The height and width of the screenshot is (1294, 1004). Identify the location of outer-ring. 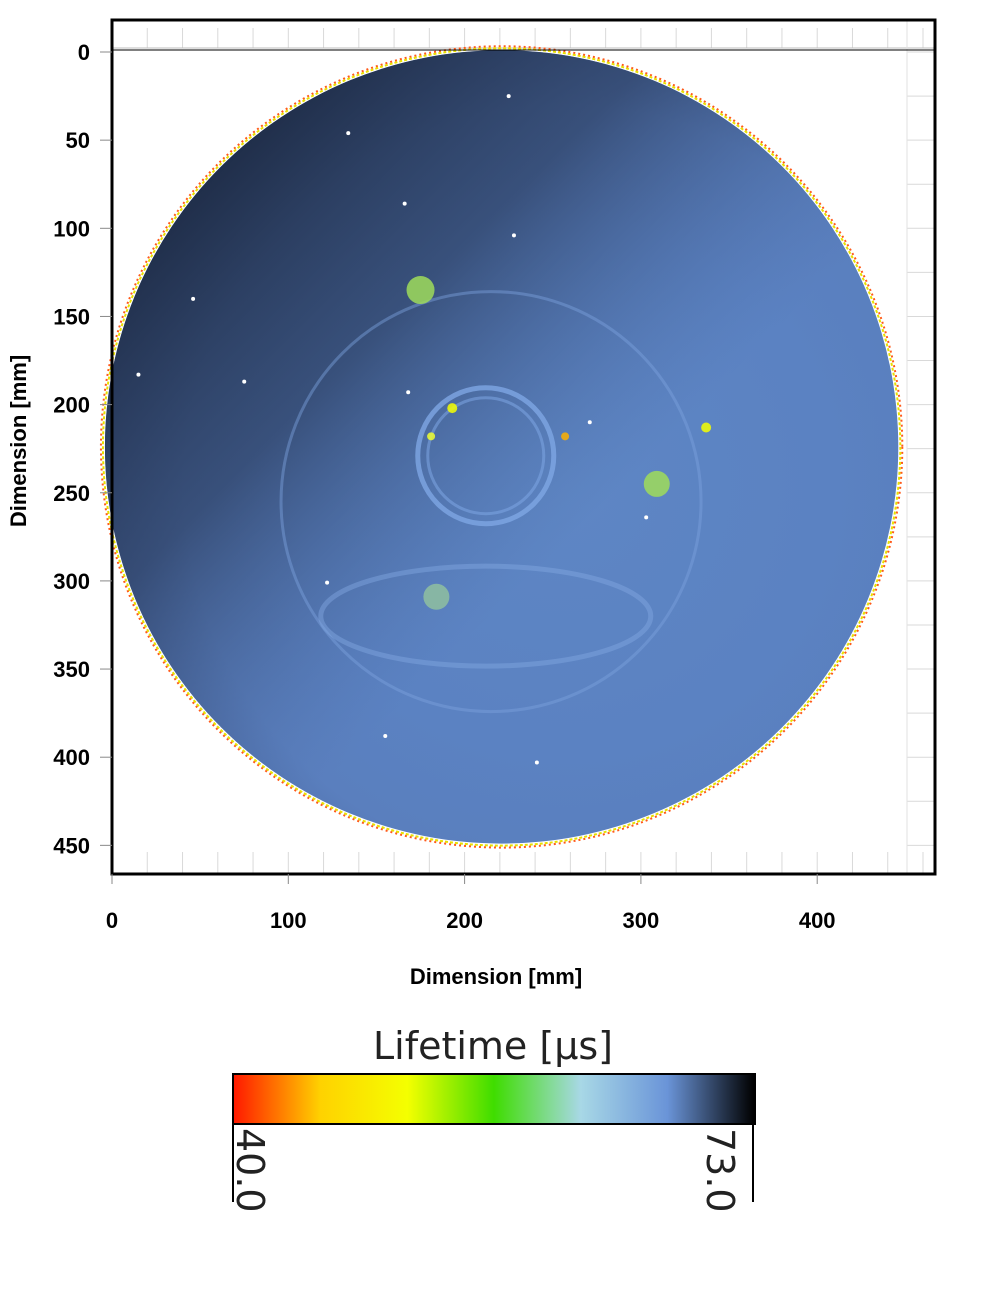
(491, 502).